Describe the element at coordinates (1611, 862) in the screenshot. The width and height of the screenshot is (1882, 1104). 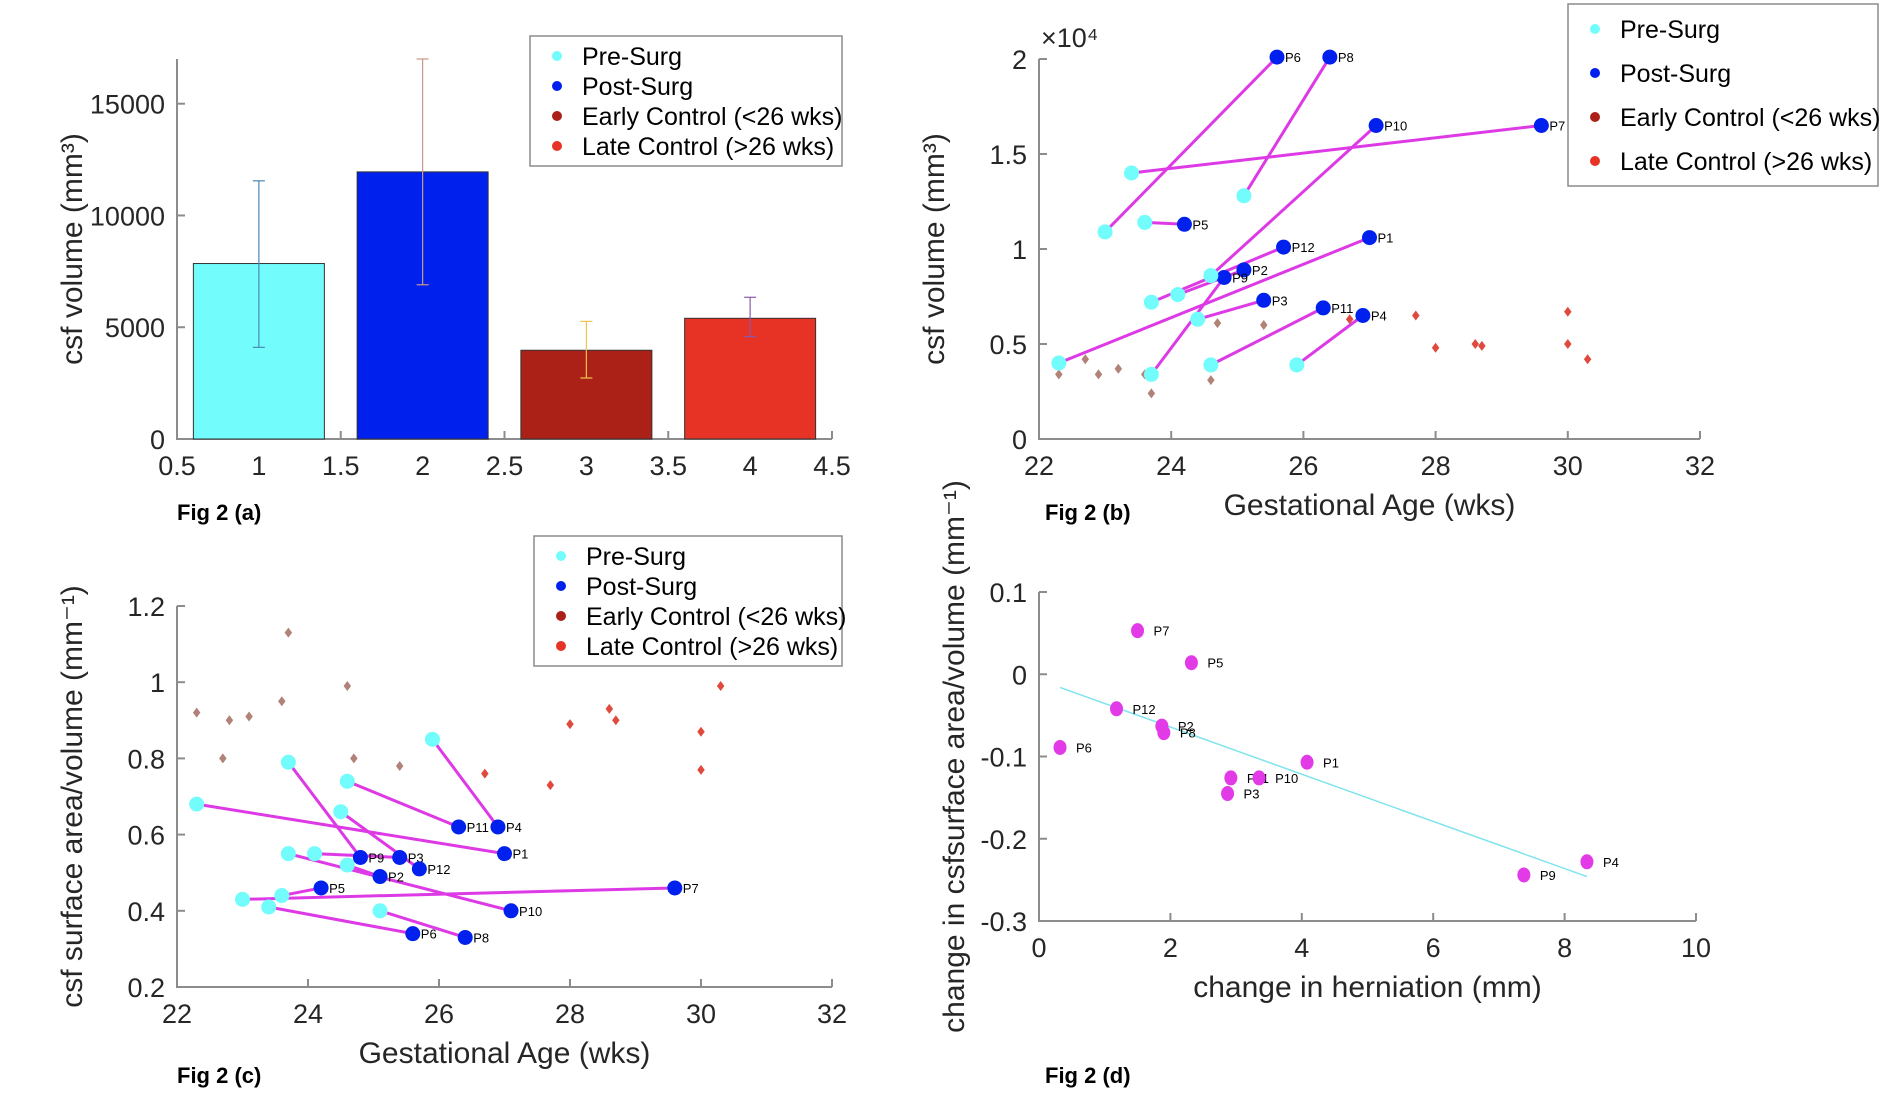
I see `point-label: P4` at that location.